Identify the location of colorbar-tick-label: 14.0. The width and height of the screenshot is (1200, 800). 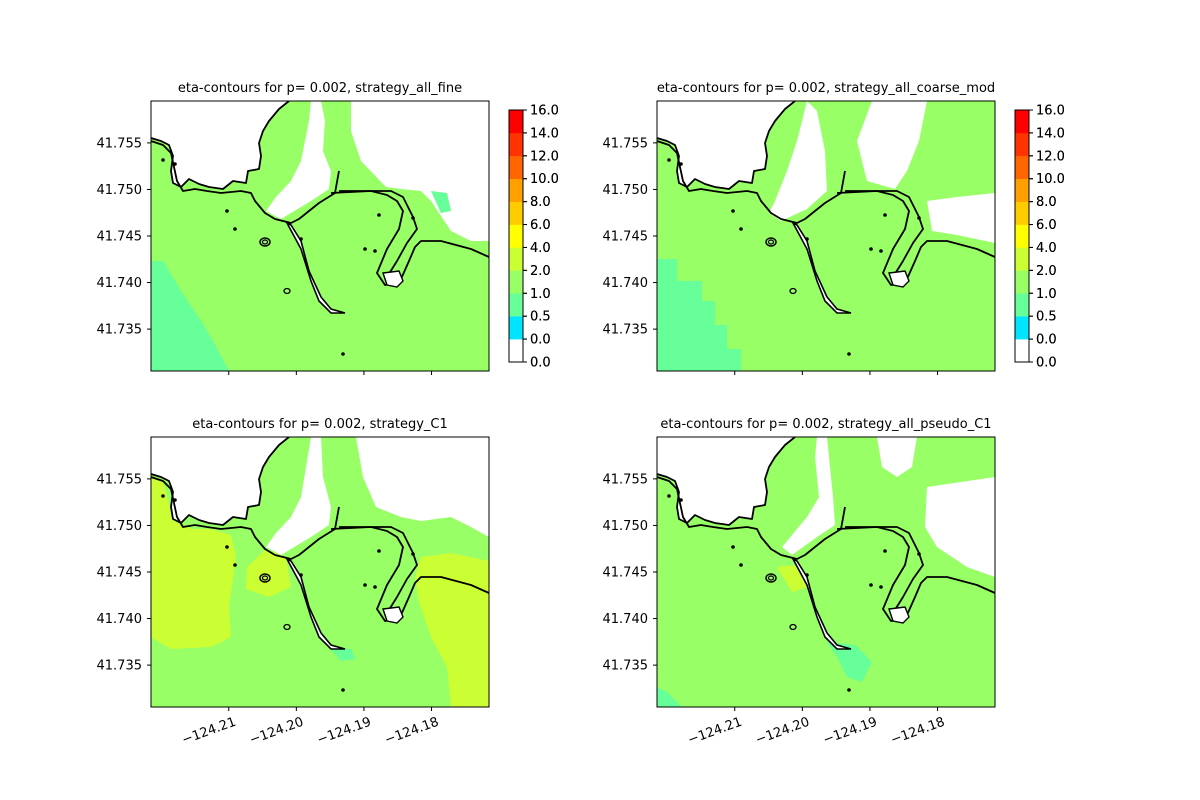
(1050, 133).